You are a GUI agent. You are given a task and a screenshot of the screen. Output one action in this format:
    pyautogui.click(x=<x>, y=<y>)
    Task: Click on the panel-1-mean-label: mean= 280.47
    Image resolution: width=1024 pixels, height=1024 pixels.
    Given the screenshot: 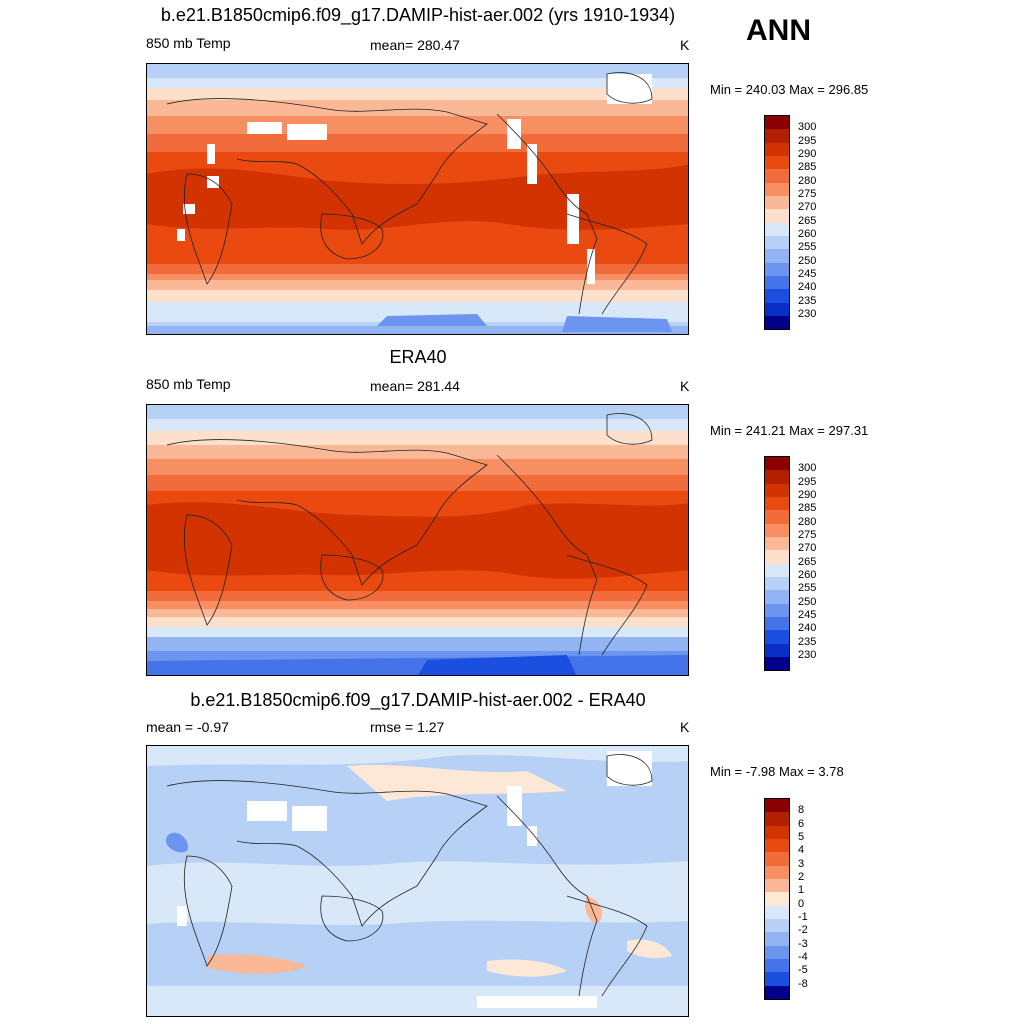 What is the action you would take?
    pyautogui.click(x=415, y=45)
    